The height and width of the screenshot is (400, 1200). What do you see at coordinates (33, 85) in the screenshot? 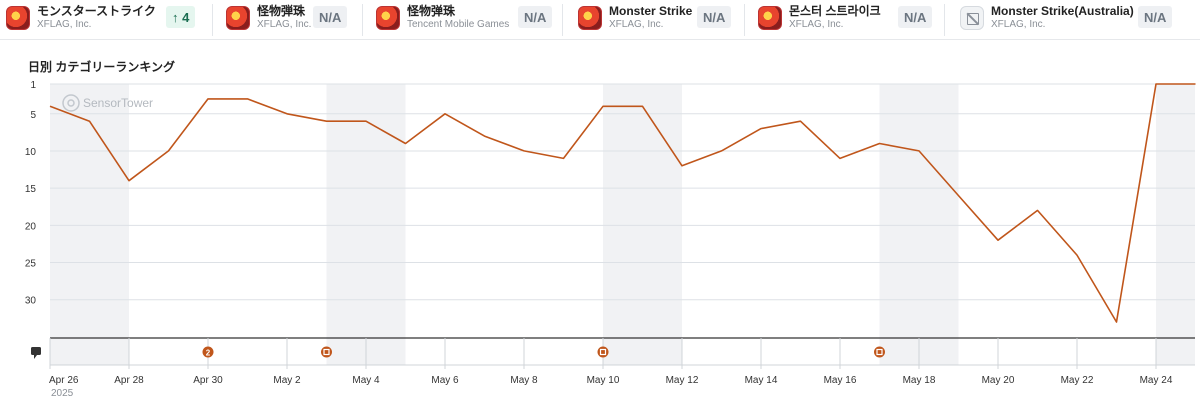
I see `y-tick-label: 1` at bounding box center [33, 85].